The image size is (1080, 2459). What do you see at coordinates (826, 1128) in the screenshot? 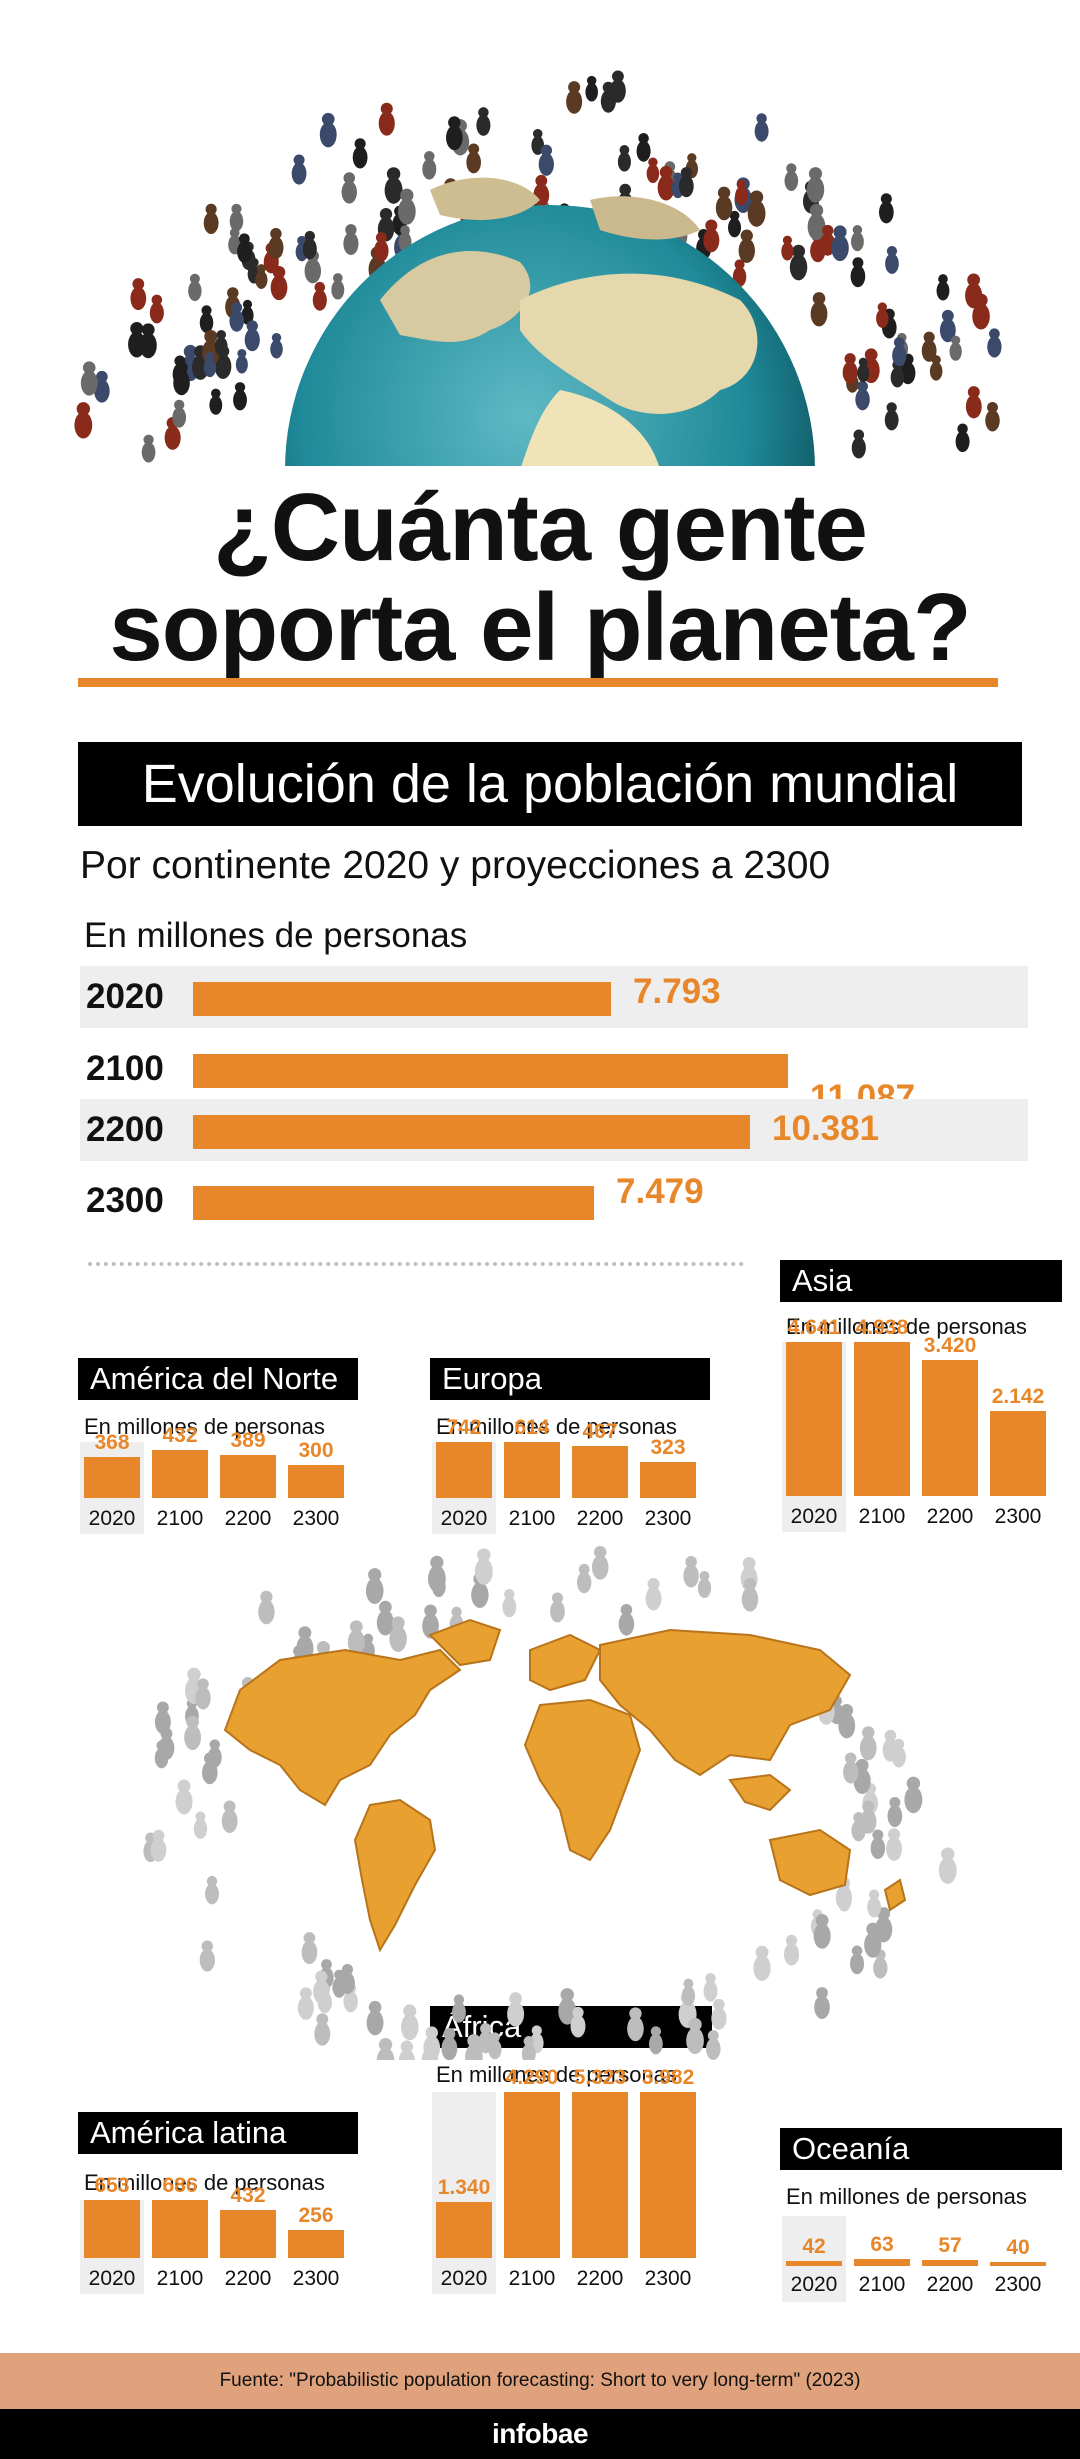
I see `world-value-label: 10.381` at bounding box center [826, 1128].